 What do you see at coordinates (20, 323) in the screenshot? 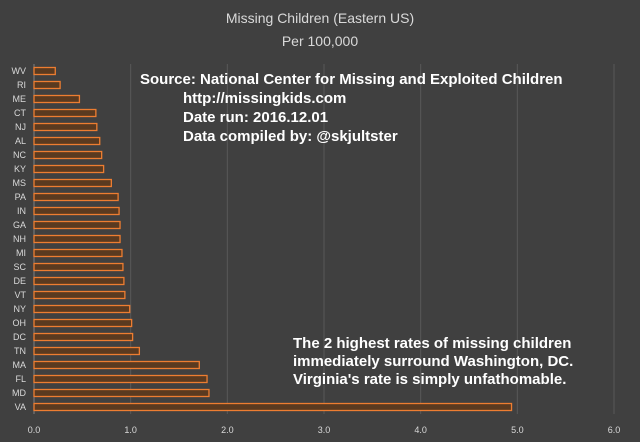
I see `y-tick-label: OH` at bounding box center [20, 323].